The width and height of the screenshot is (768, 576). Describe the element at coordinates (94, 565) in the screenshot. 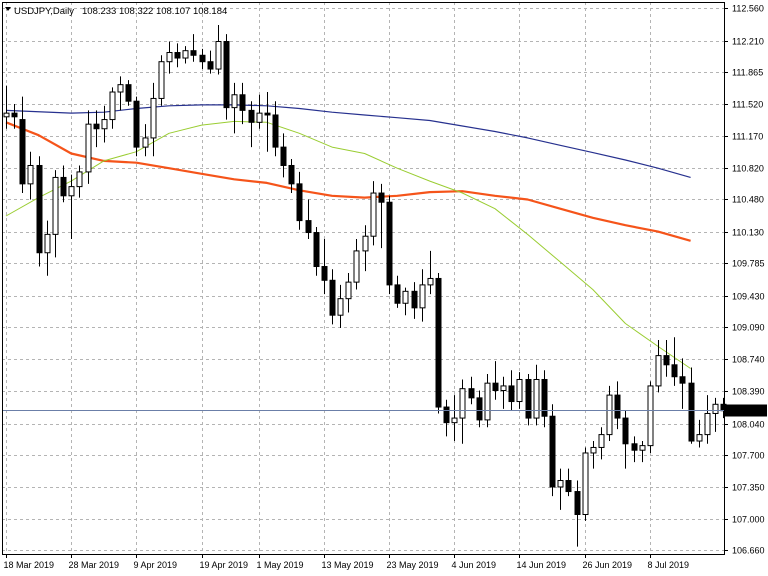

I see `x-tick-label: 28 Mar 2019` at that location.